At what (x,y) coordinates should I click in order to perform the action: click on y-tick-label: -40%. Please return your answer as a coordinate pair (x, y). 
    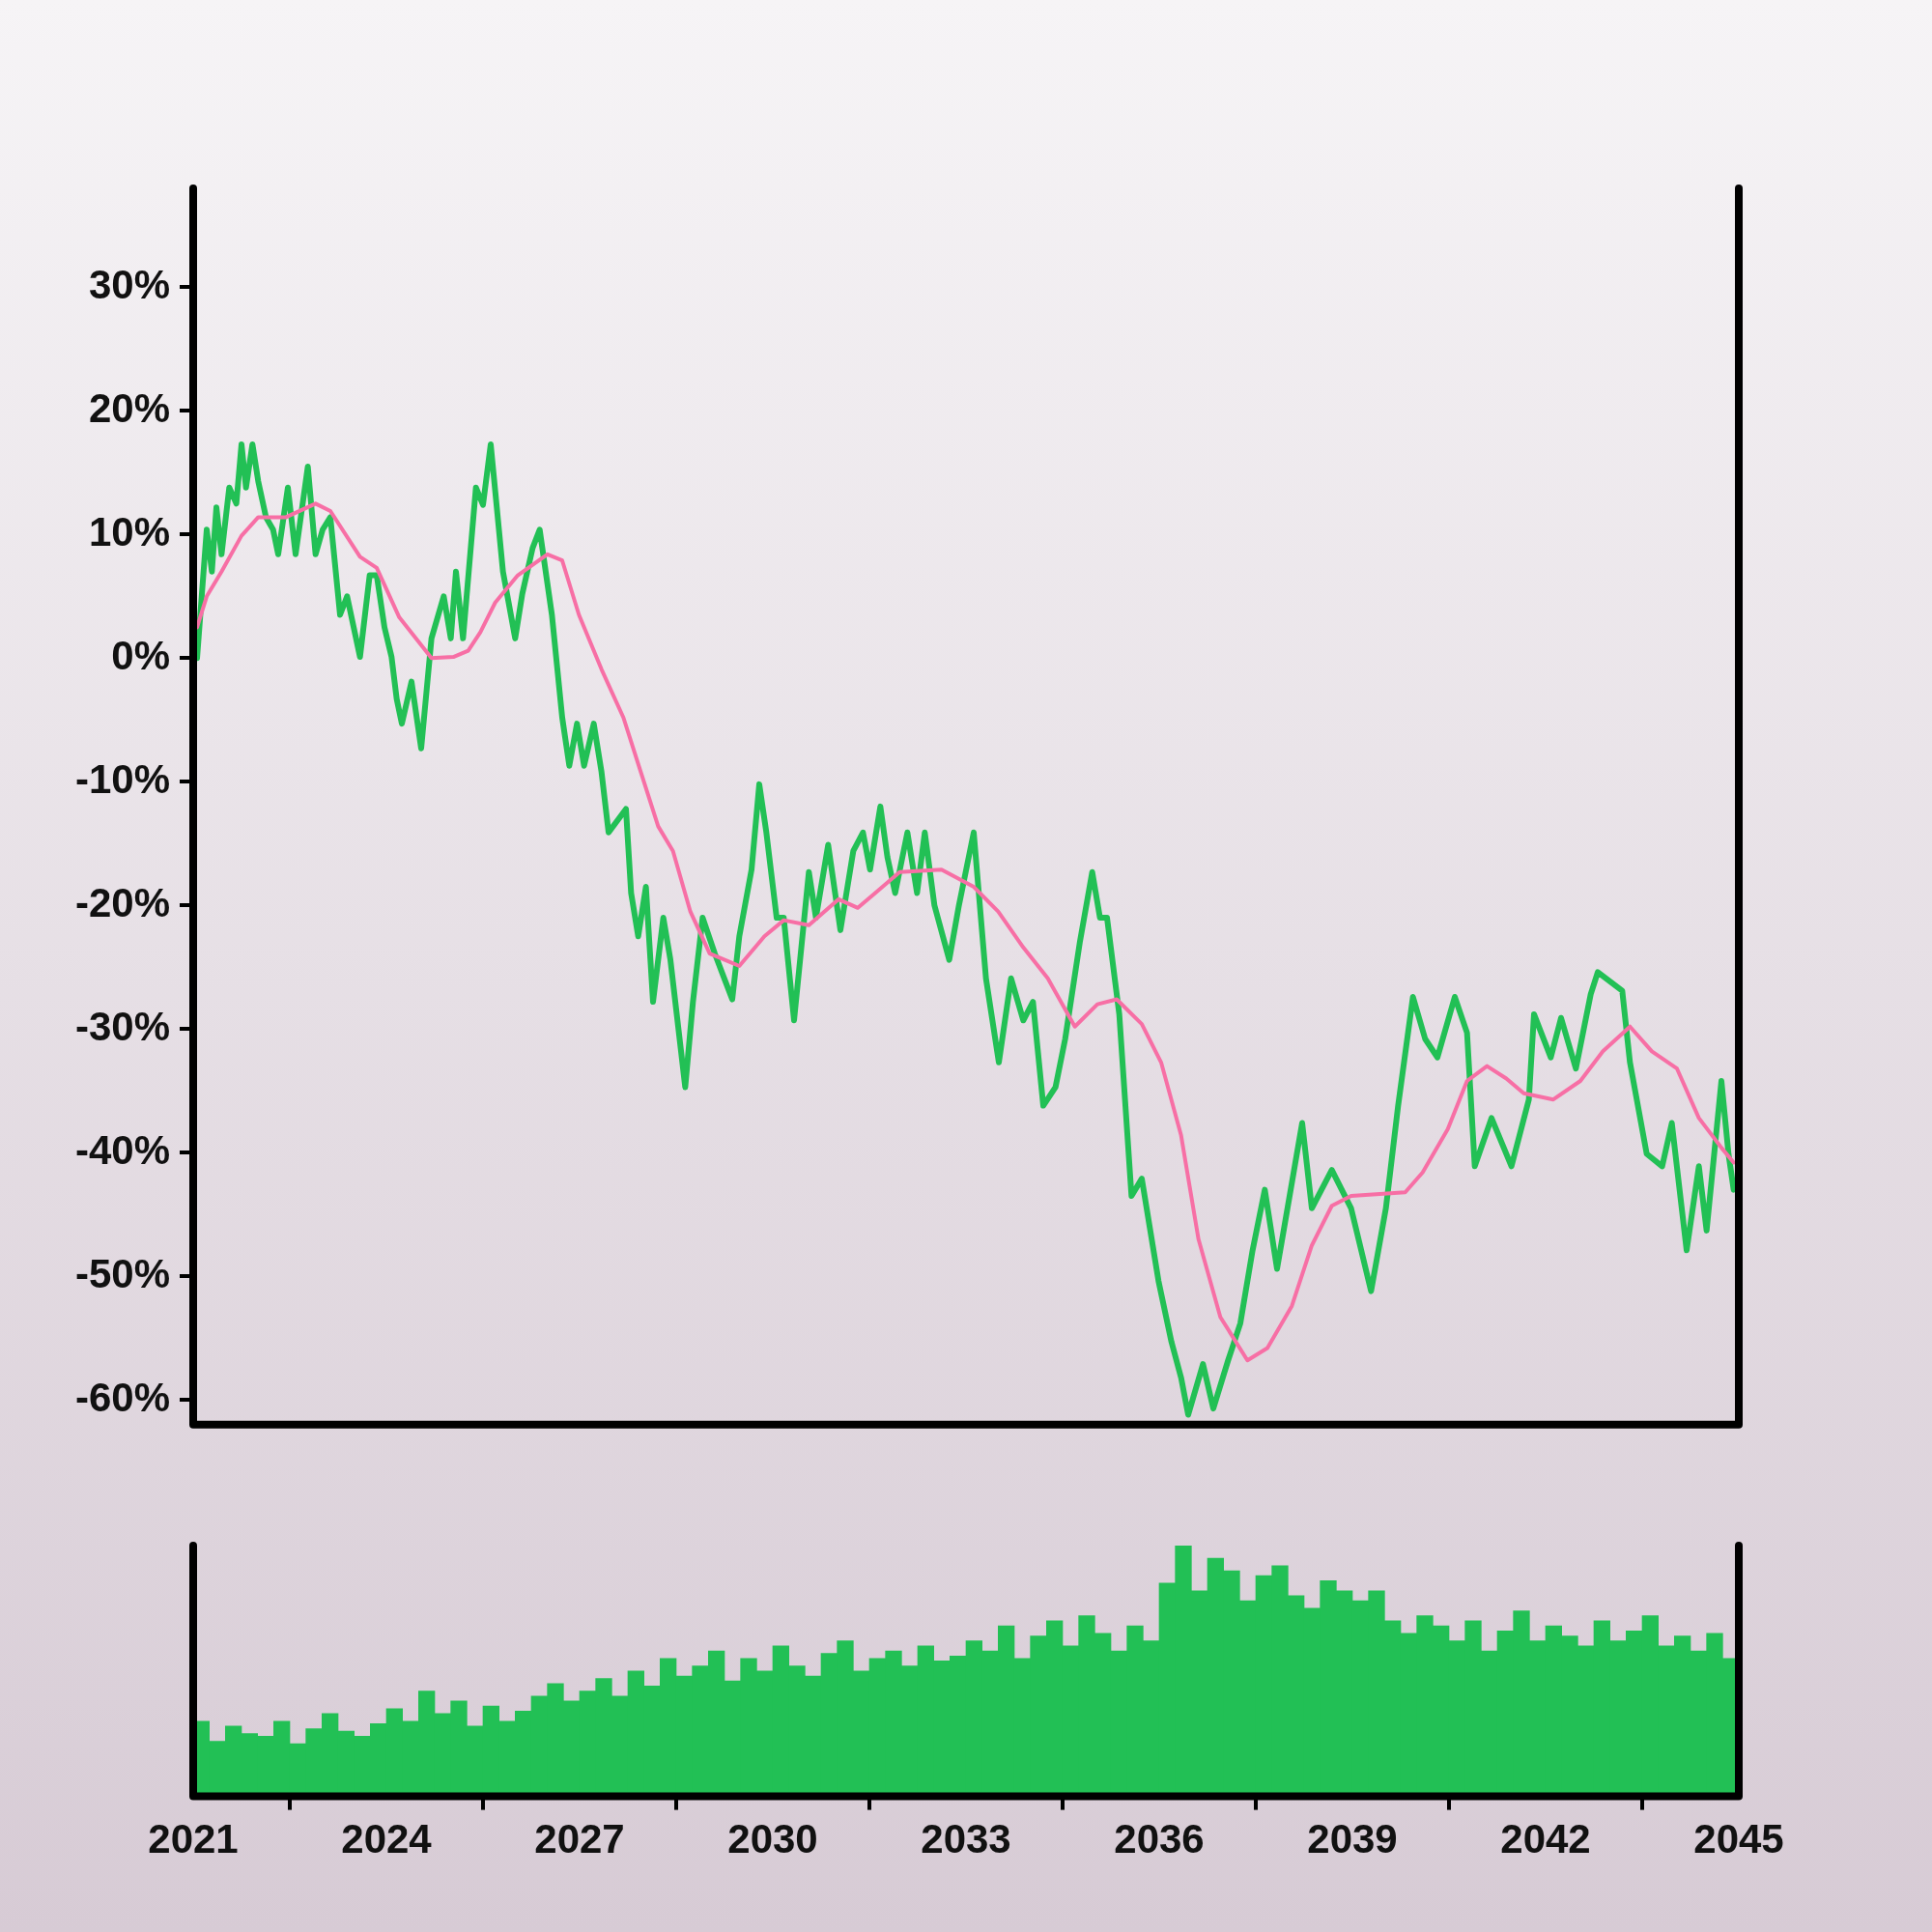
    Looking at the image, I should click on (122, 1149).